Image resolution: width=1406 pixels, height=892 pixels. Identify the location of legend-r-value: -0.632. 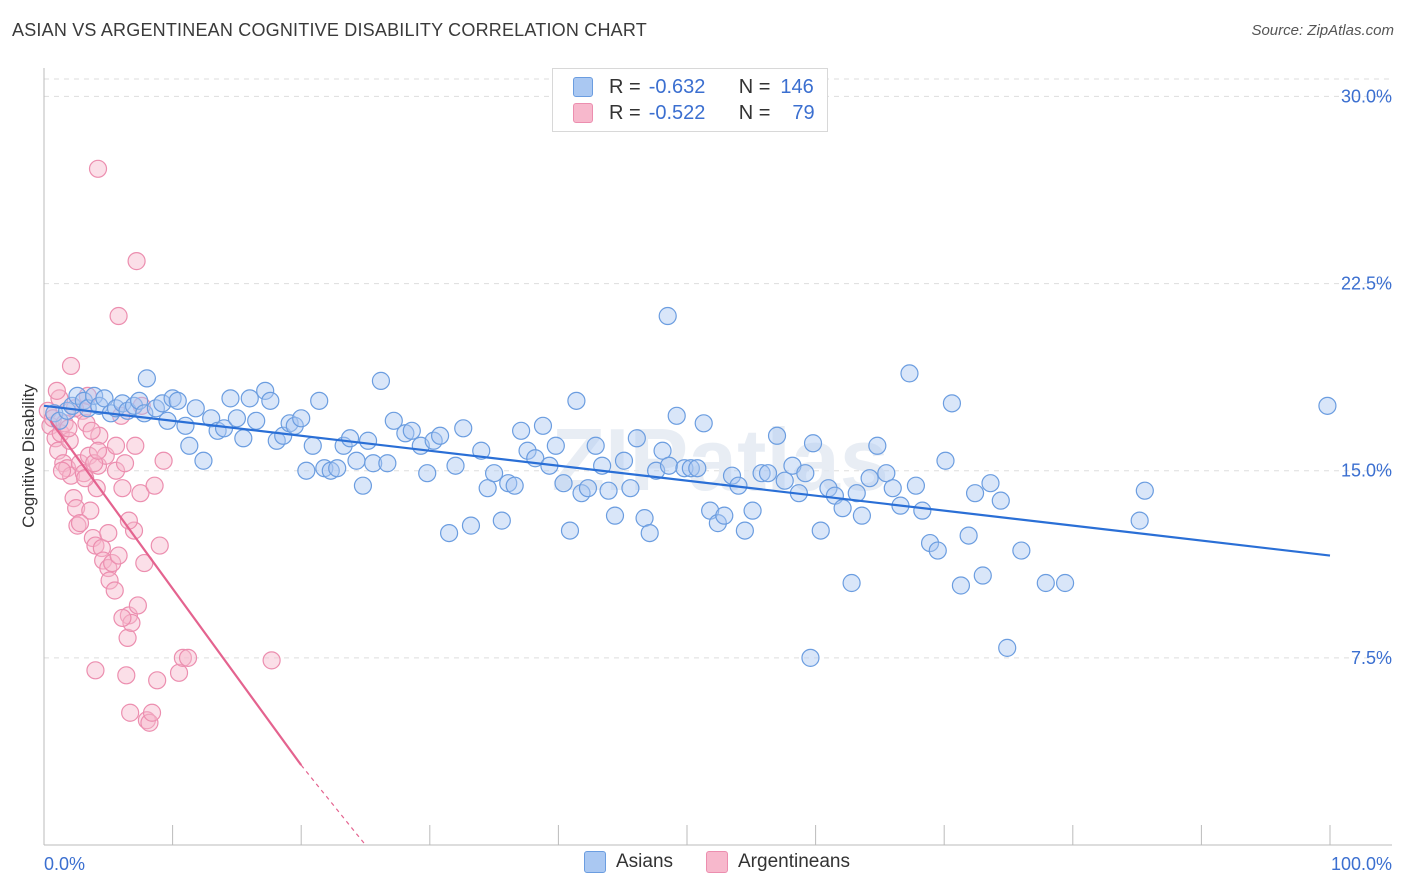
(677, 86).